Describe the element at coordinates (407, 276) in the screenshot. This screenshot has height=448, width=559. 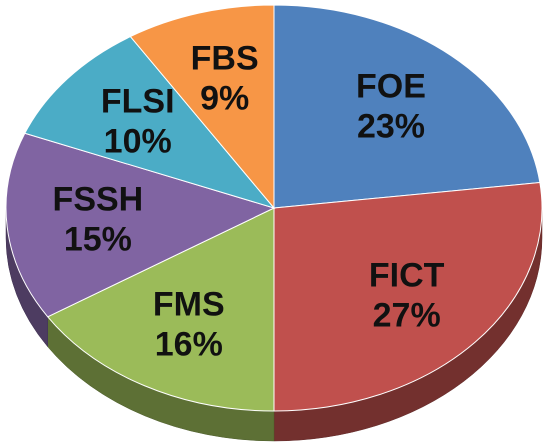
I see `slice-label: FICT` at that location.